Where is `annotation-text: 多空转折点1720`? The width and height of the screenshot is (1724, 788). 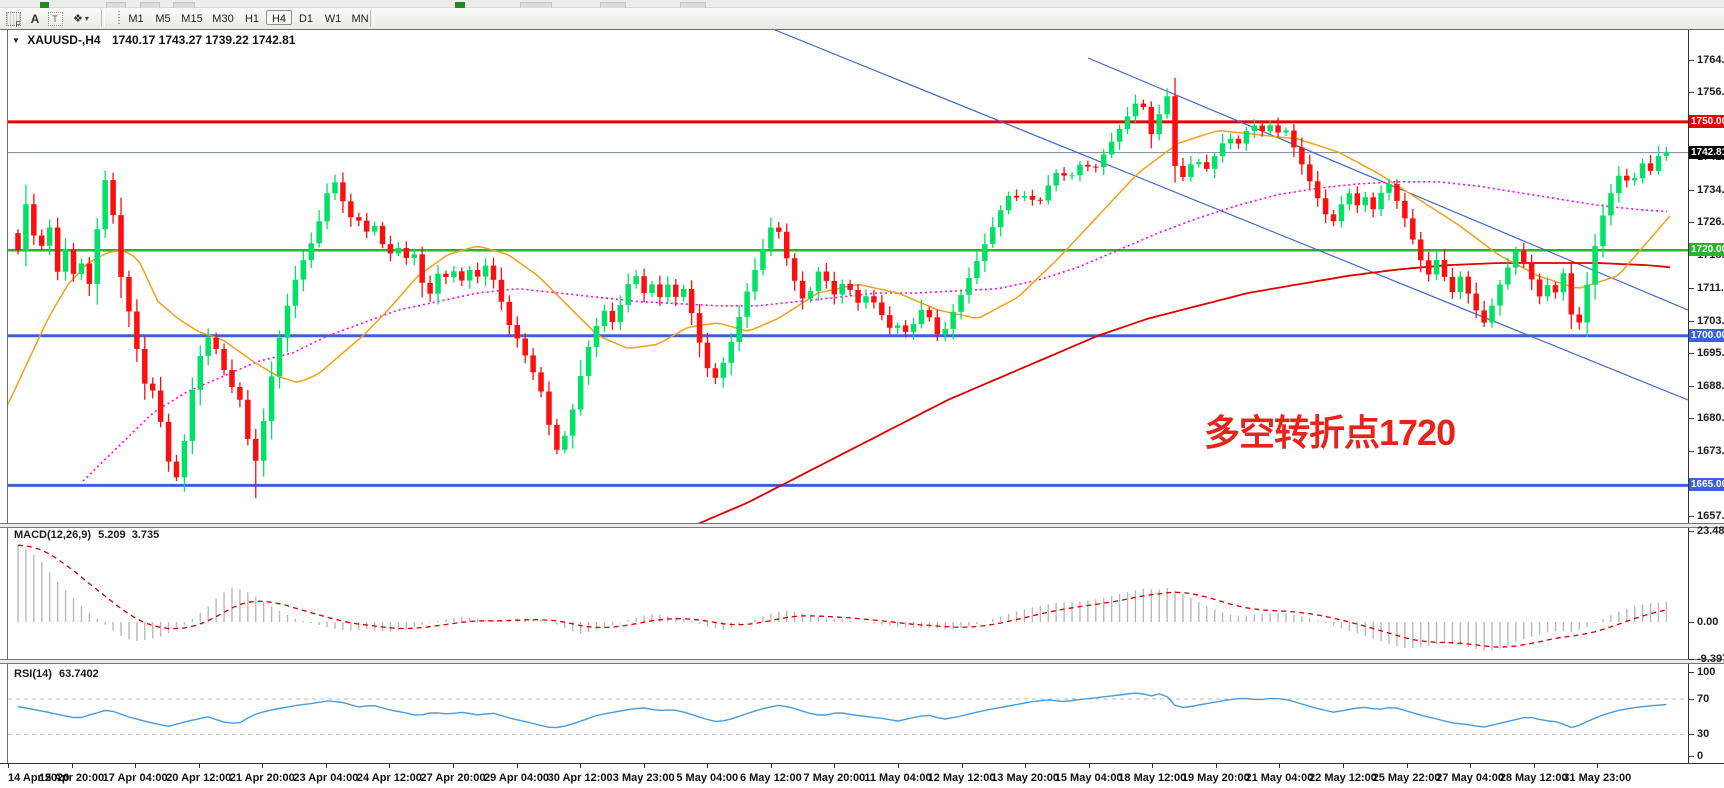 annotation-text: 多空转折点1720 is located at coordinates (1330, 432).